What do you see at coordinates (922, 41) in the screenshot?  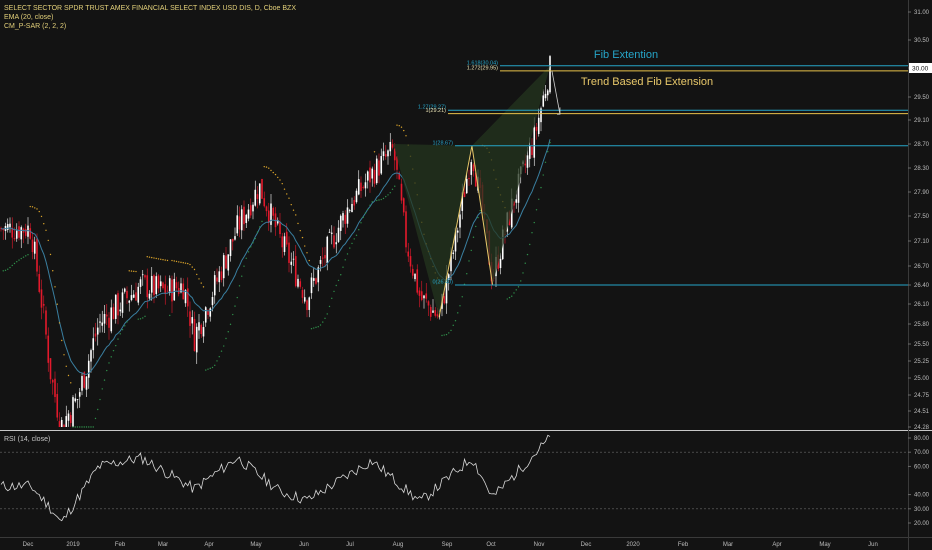 I see `price-tick-label: 30.50` at bounding box center [922, 41].